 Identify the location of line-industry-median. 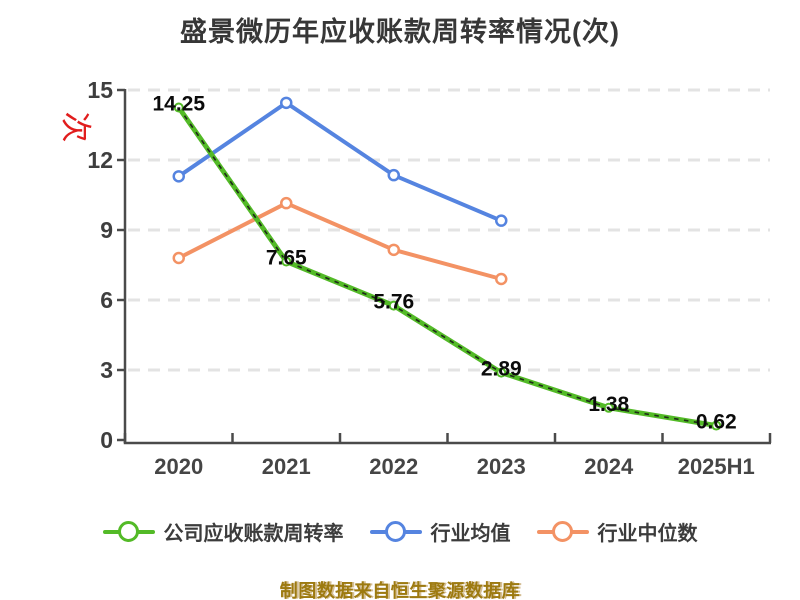
(340, 241).